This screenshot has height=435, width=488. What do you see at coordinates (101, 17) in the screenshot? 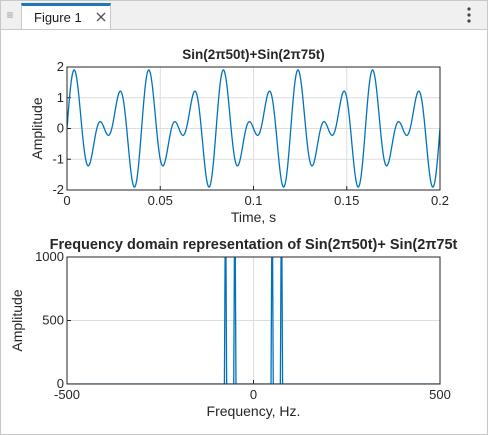
I see `close-icon` at bounding box center [101, 17].